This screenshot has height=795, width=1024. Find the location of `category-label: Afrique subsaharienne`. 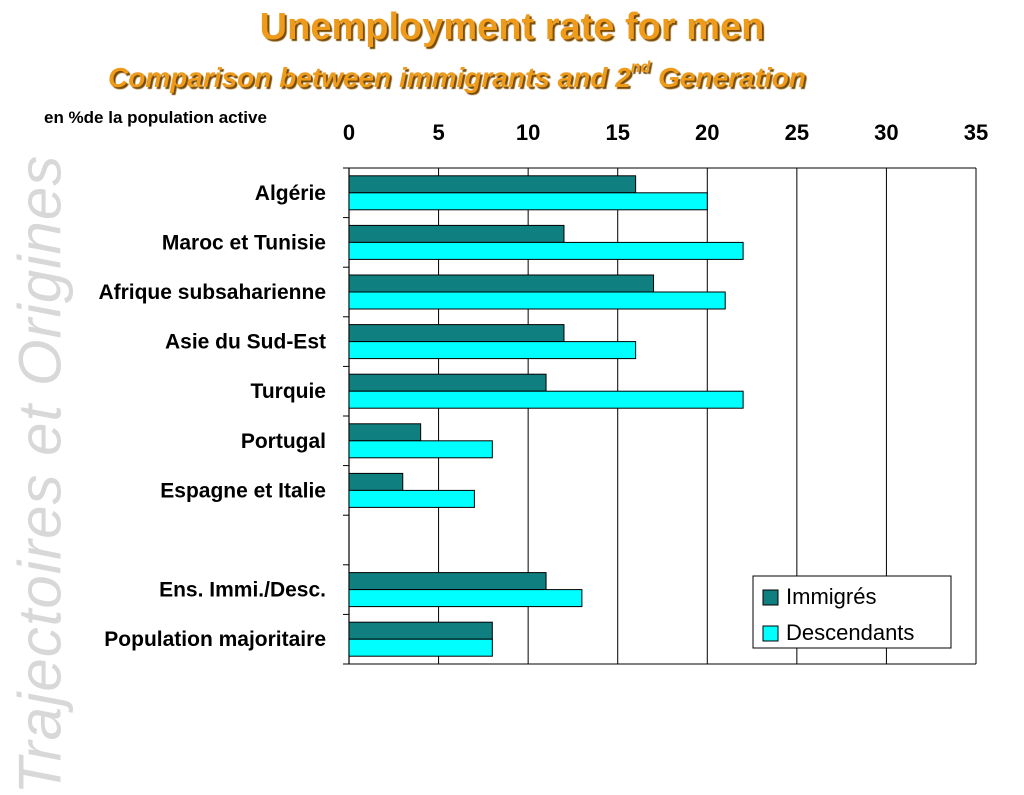

category-label: Afrique subsaharienne is located at coordinates (212, 292).